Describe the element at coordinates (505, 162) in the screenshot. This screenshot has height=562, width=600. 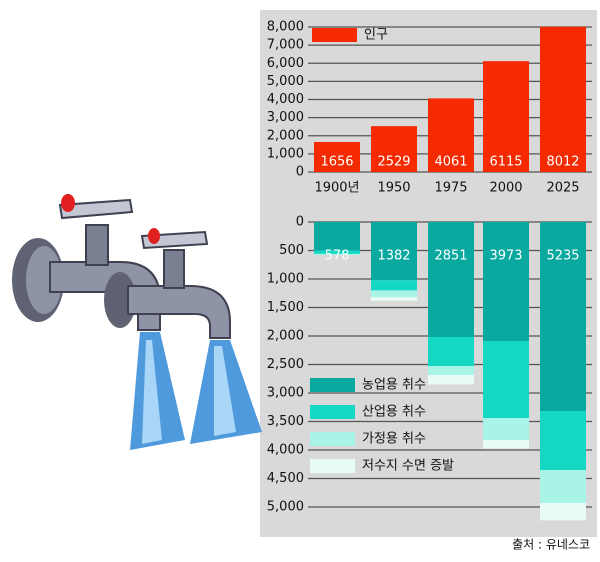
I see `value-label: 6115` at that location.